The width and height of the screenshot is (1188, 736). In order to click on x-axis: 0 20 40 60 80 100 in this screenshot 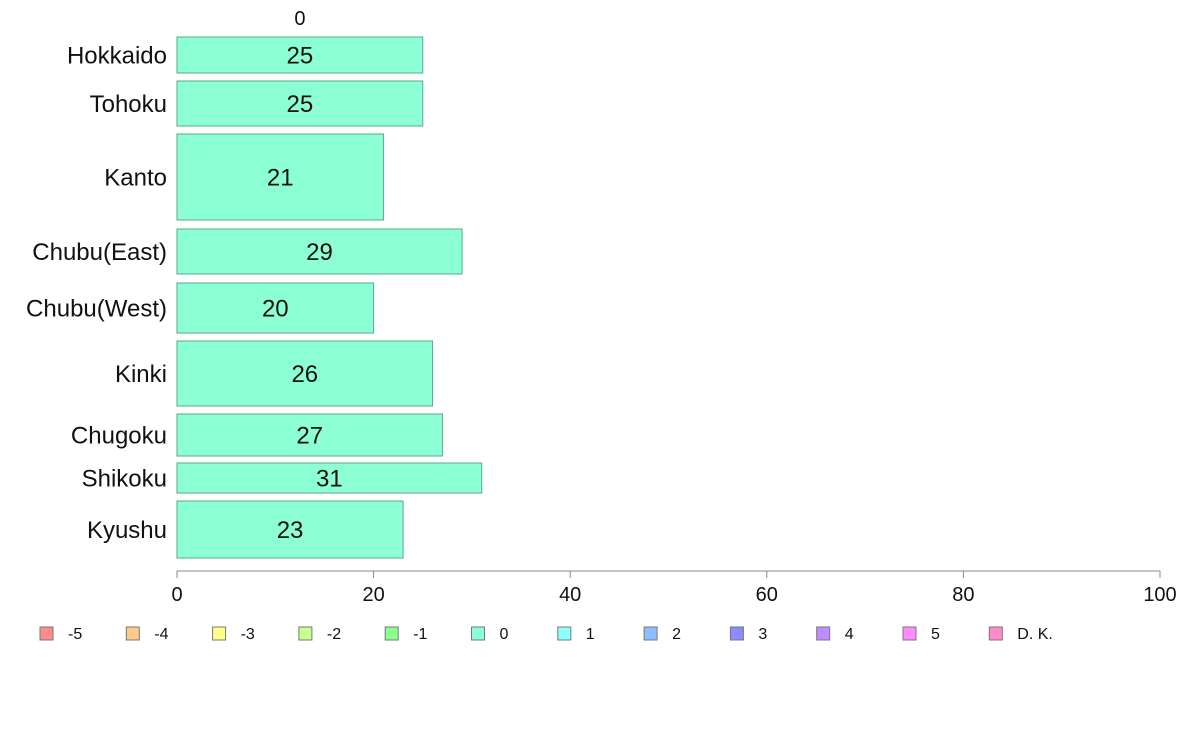, I will do `click(674, 588)`.